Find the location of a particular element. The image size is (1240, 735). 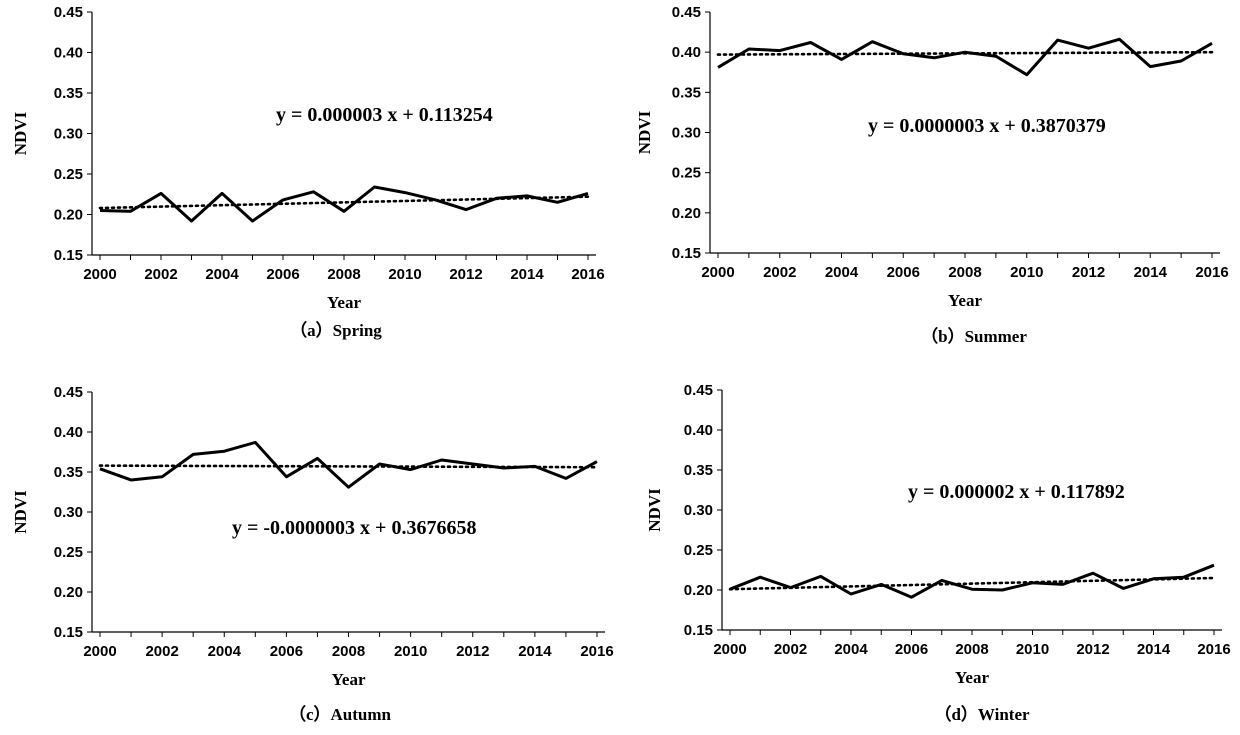

panel-c-x-axis-title: Year is located at coordinates (349, 679).